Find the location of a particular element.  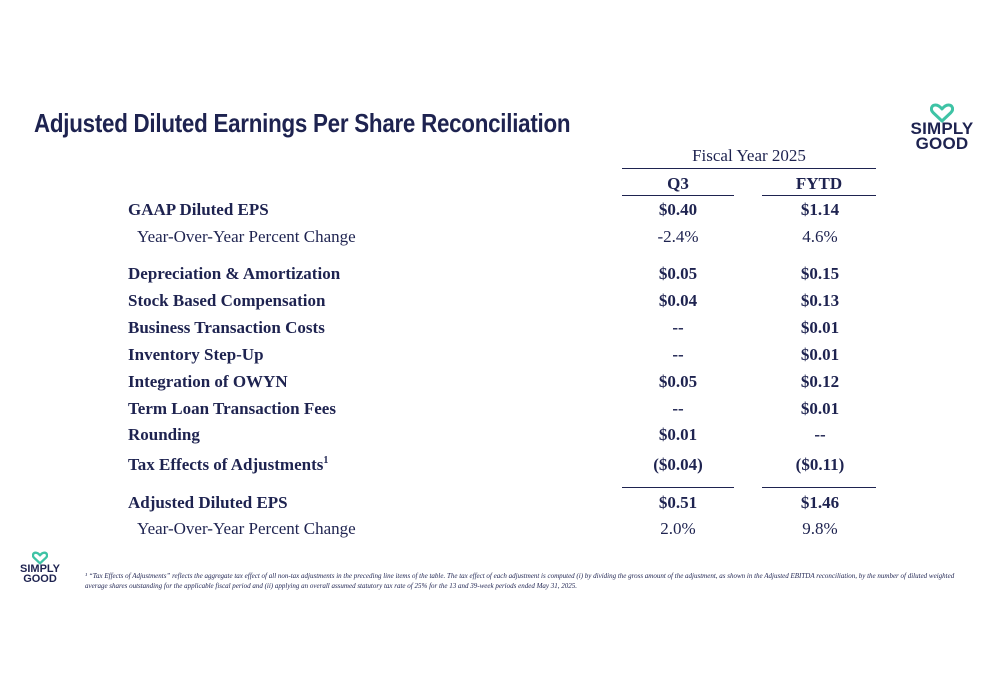

column-header-q3: Q3 is located at coordinates (678, 183).